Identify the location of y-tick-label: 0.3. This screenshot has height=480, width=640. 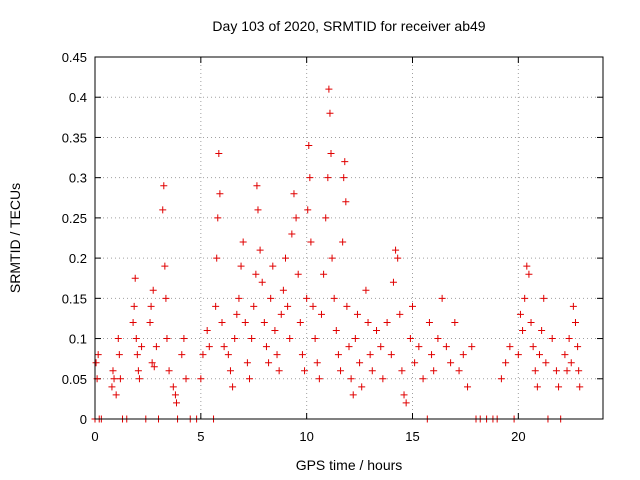
(78, 178).